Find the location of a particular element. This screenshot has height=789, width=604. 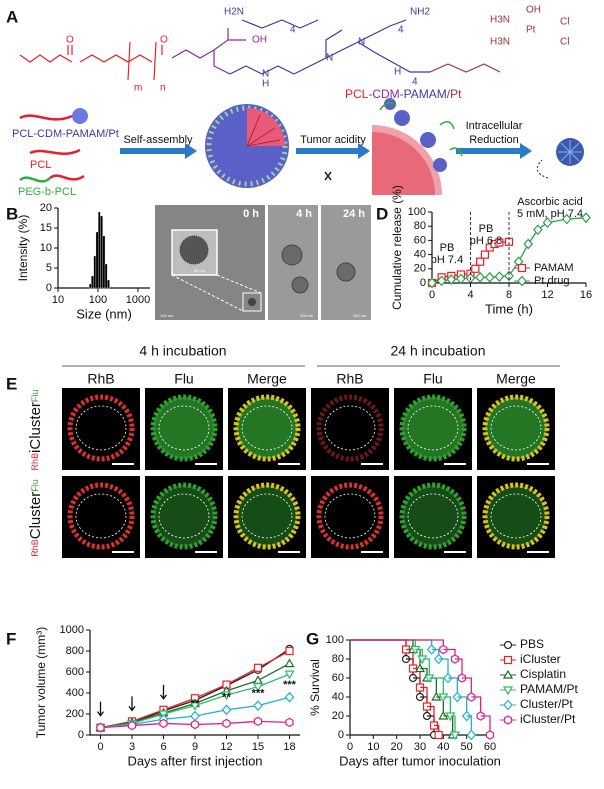

y-tick-label: 1000 is located at coordinates (72, 630).